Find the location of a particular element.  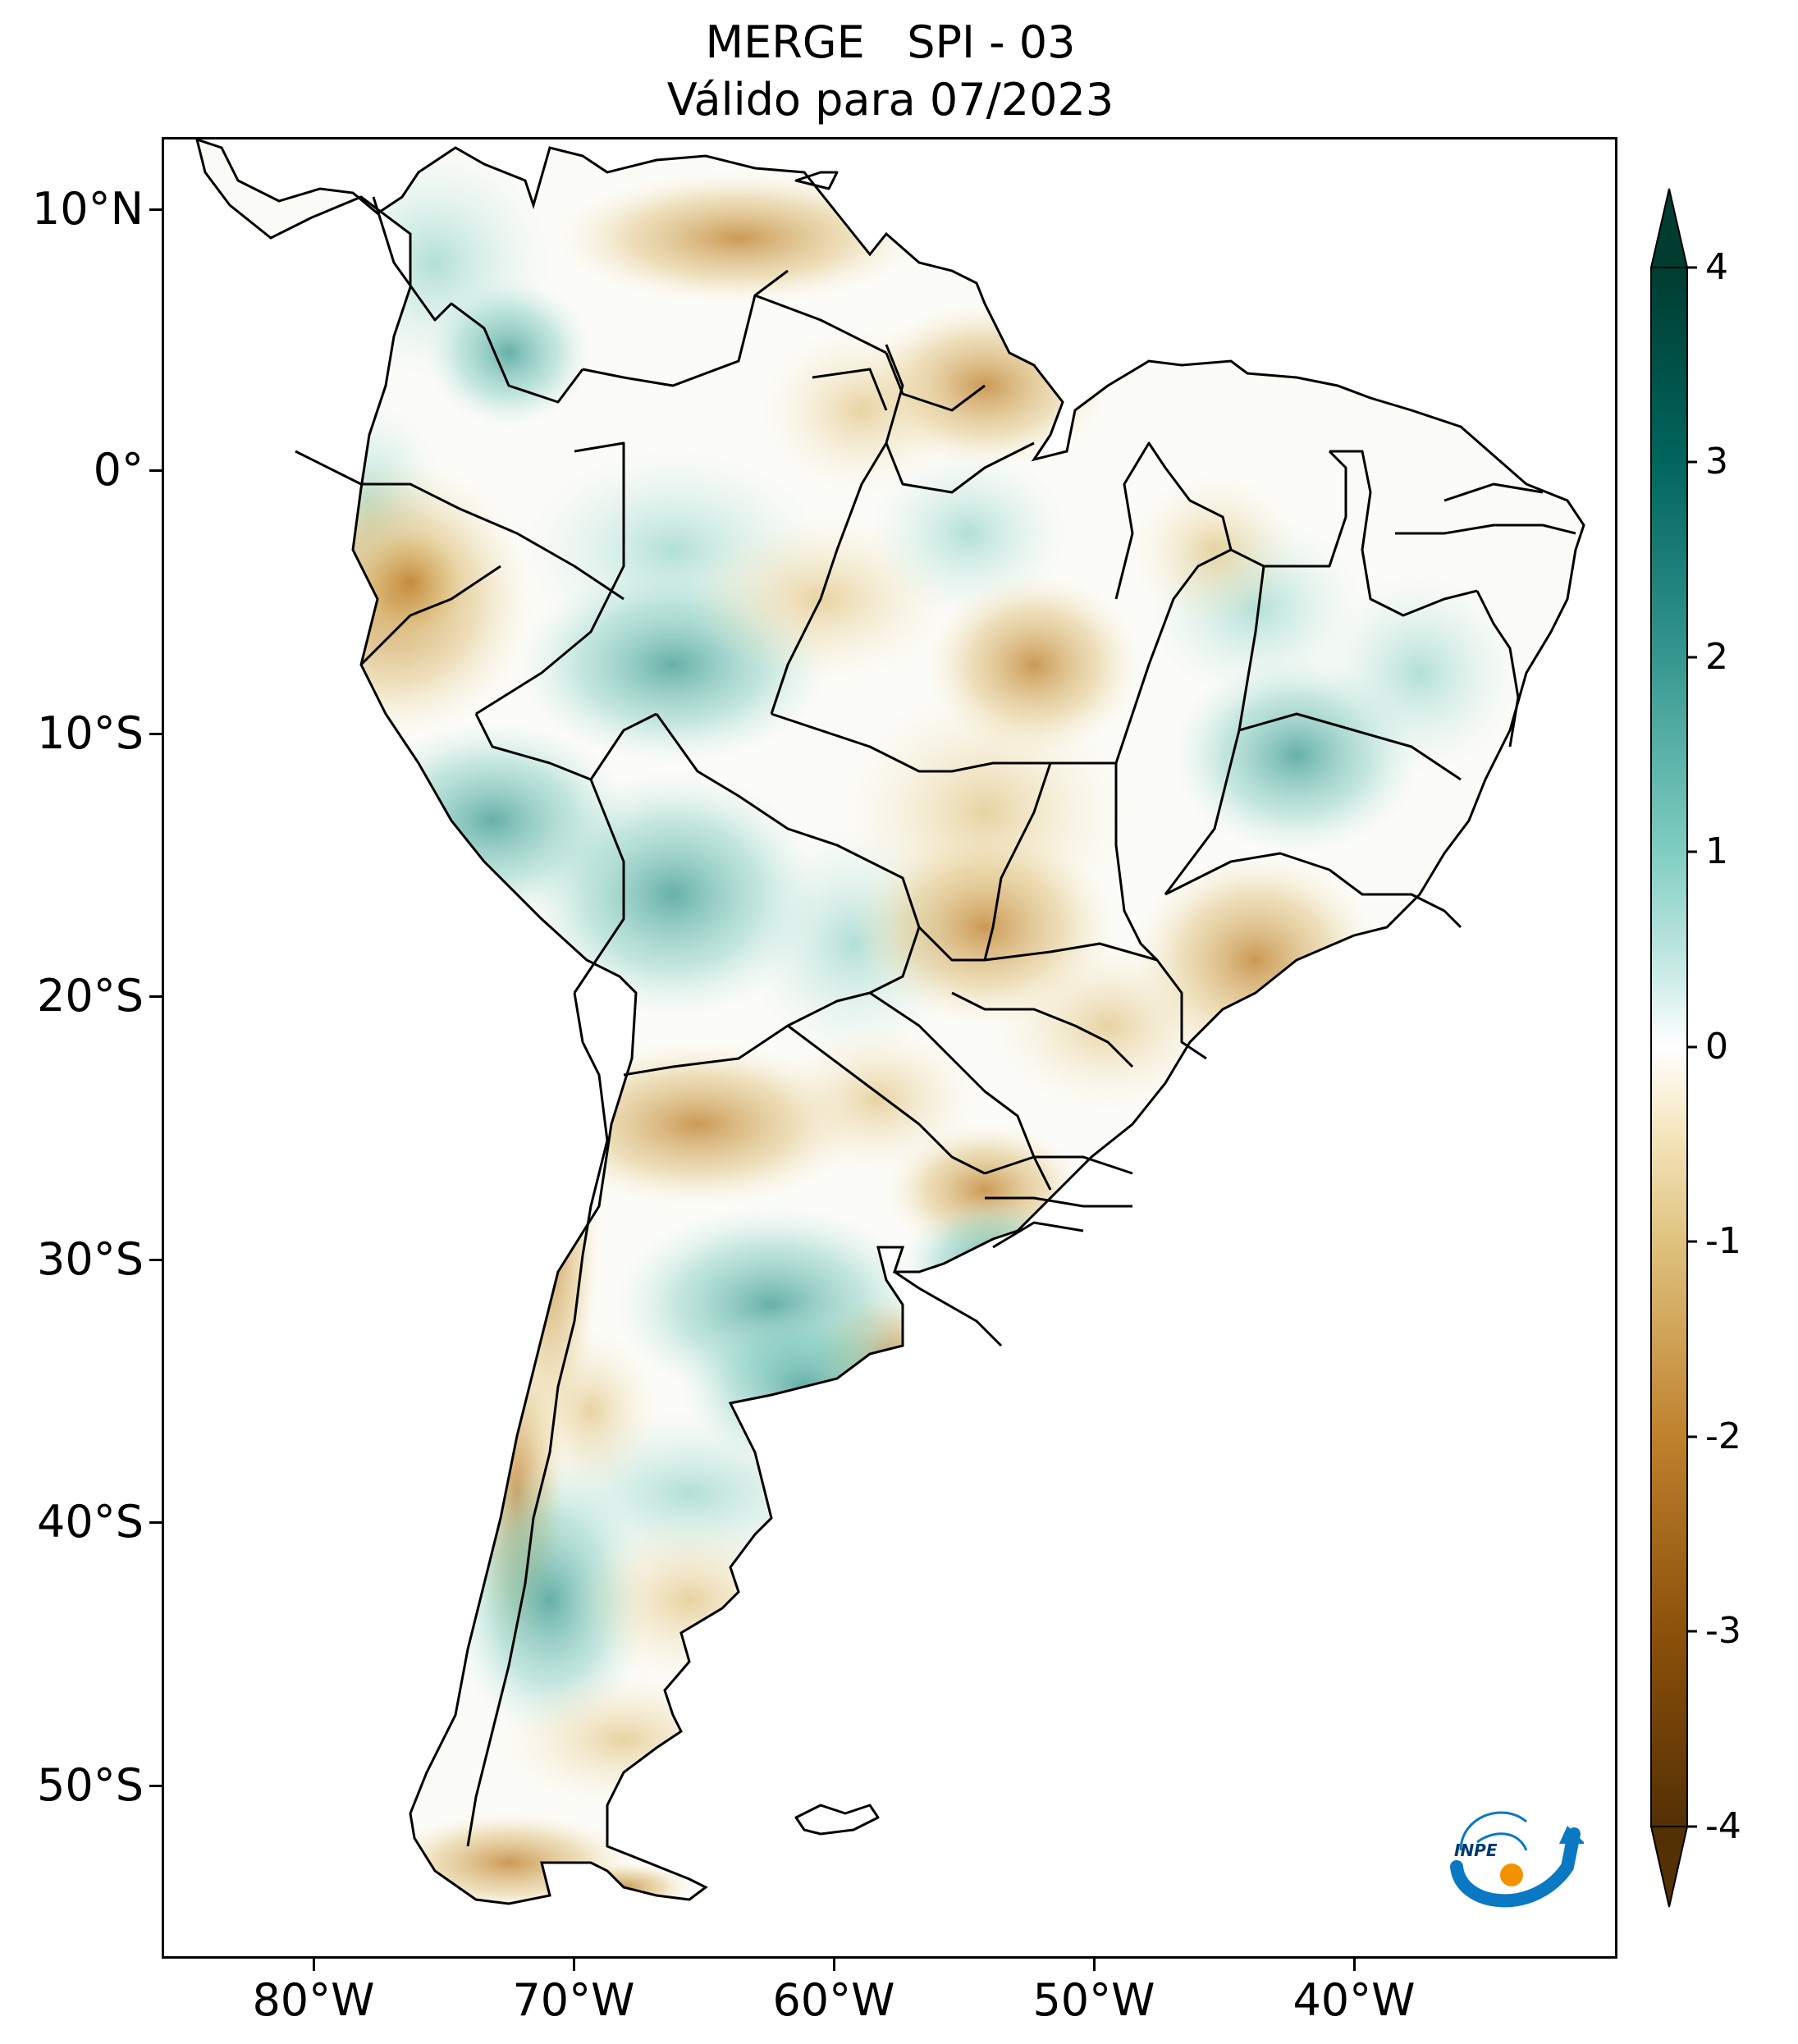

colorbar-label: -4 is located at coordinates (1723, 1826).